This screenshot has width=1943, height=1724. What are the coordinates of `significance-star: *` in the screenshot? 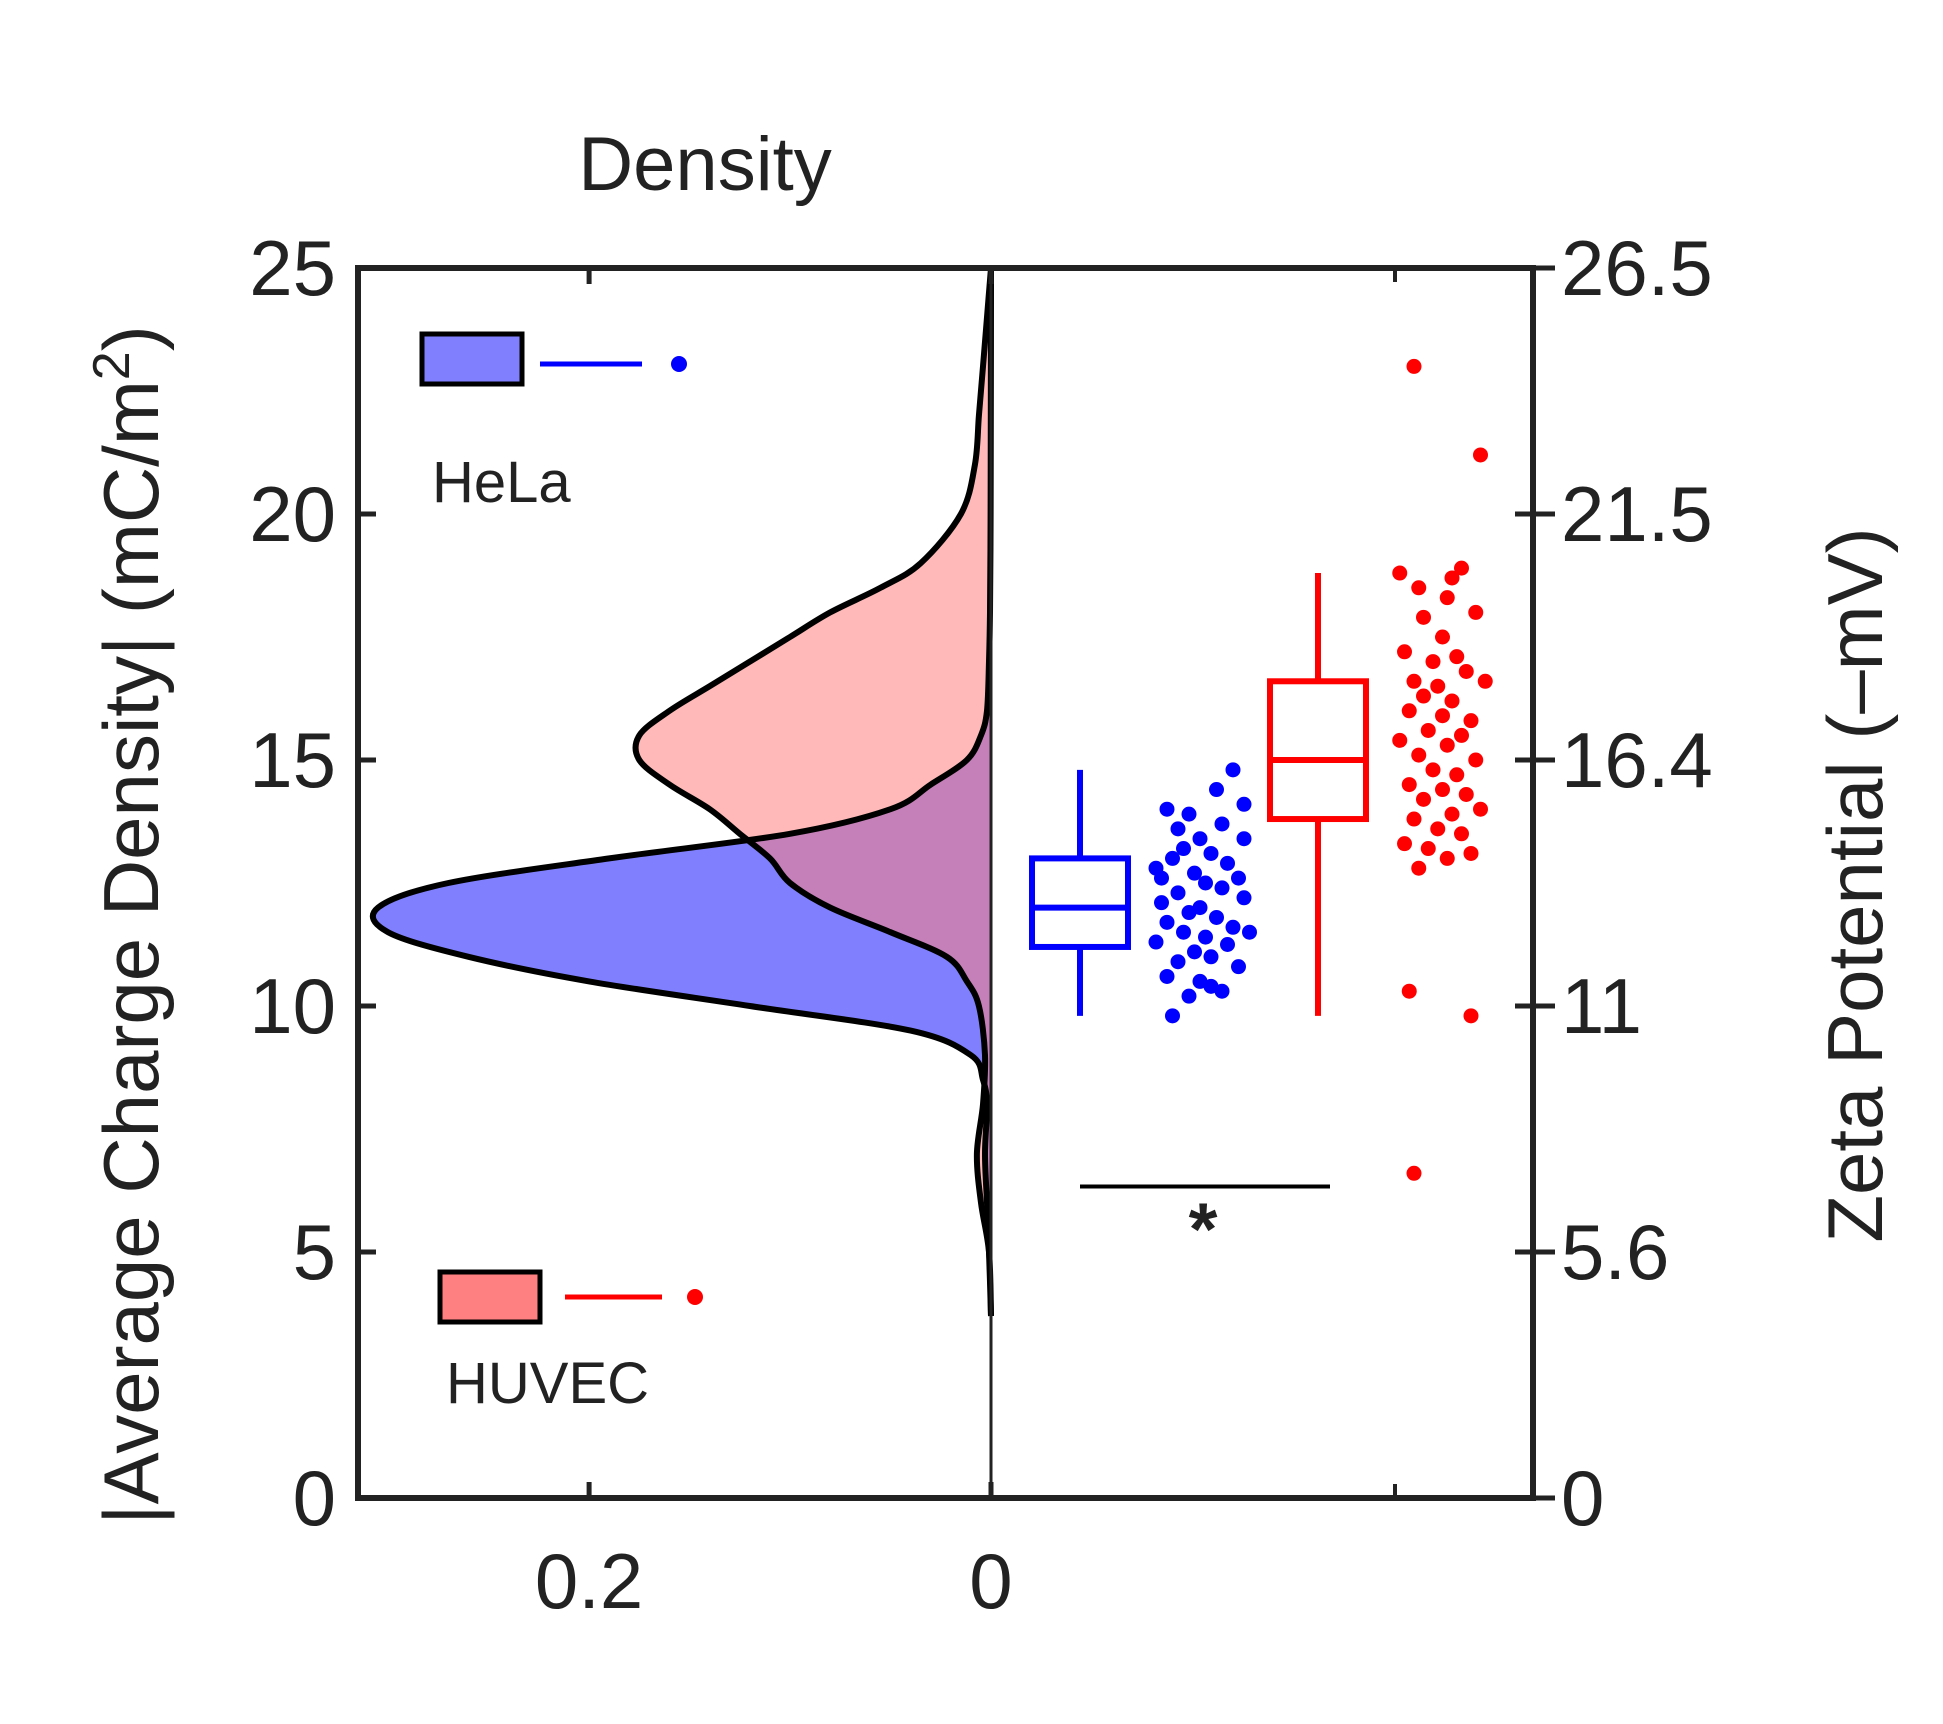 It's located at (1203, 1228).